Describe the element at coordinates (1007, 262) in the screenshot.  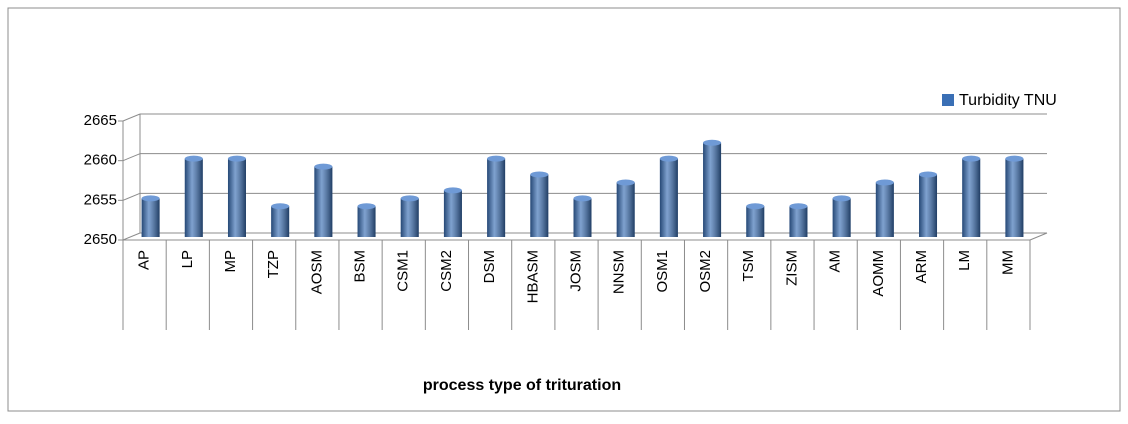
I see `x-tick-label: MM` at that location.